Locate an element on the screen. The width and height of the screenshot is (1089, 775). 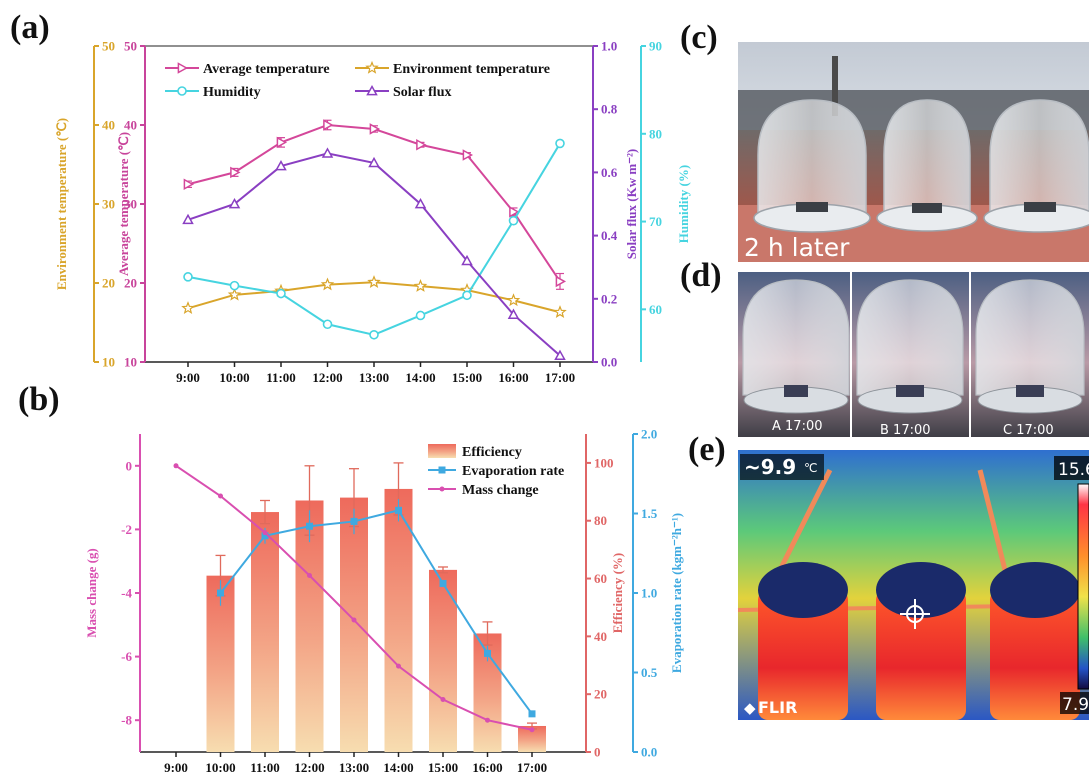
thermal-scale-max: 15.6 is located at coordinates (1073, 470).